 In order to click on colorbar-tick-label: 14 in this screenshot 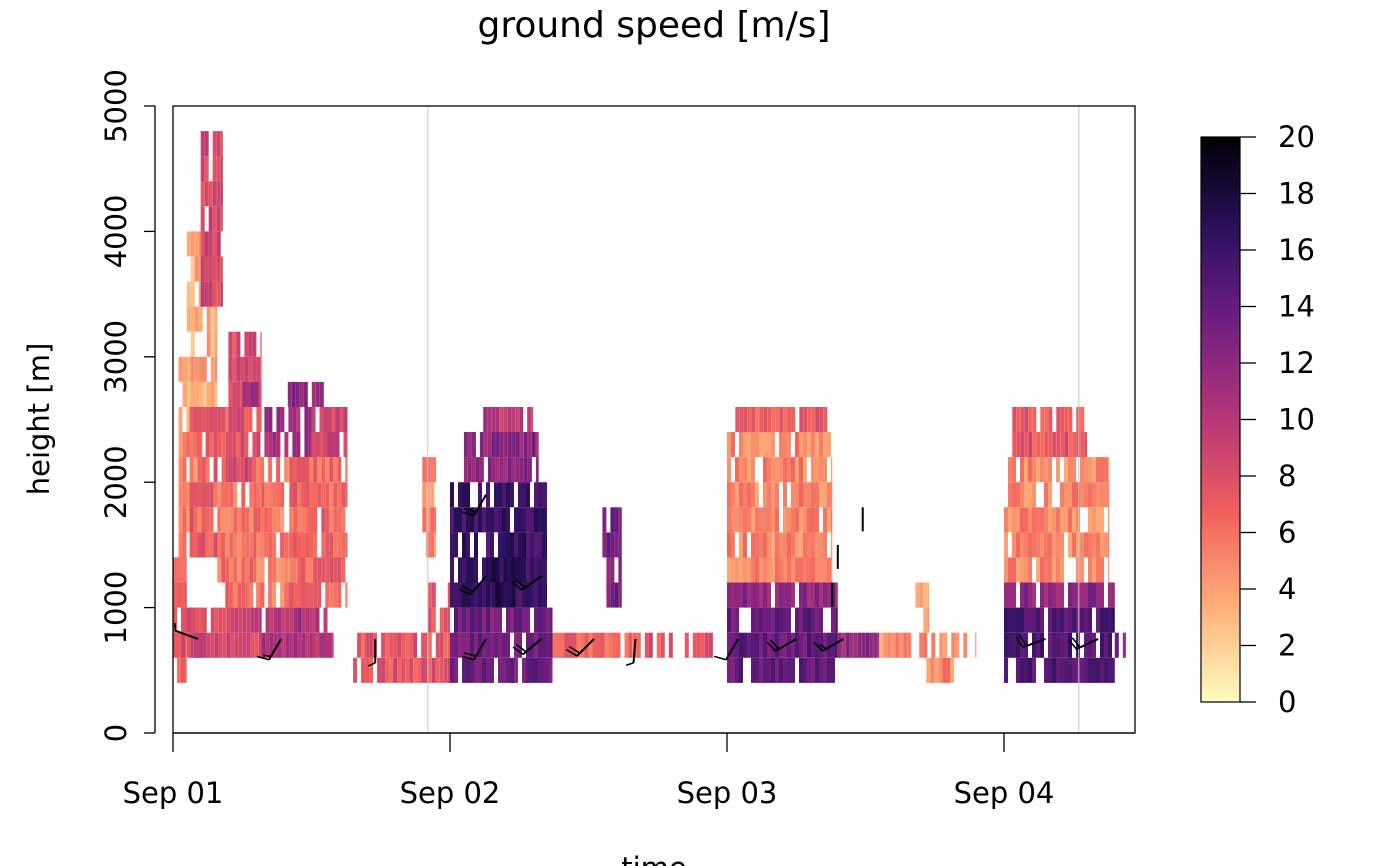, I will do `click(1296, 307)`.